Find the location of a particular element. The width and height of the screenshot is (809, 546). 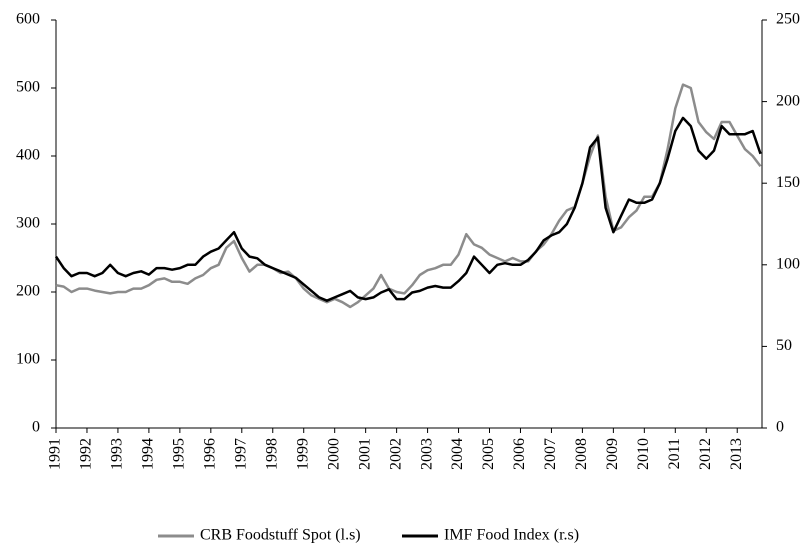

x-tick-label: 2001 is located at coordinates (364, 454).